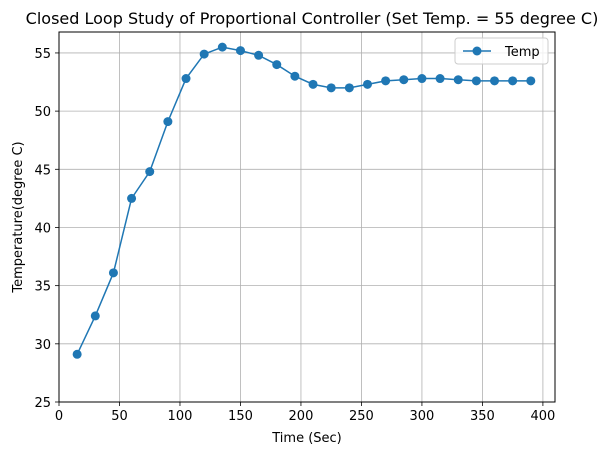 Image resolution: width=613 pixels, height=455 pixels. Describe the element at coordinates (542, 416) in the screenshot. I see `x-tick-label: 400` at that location.